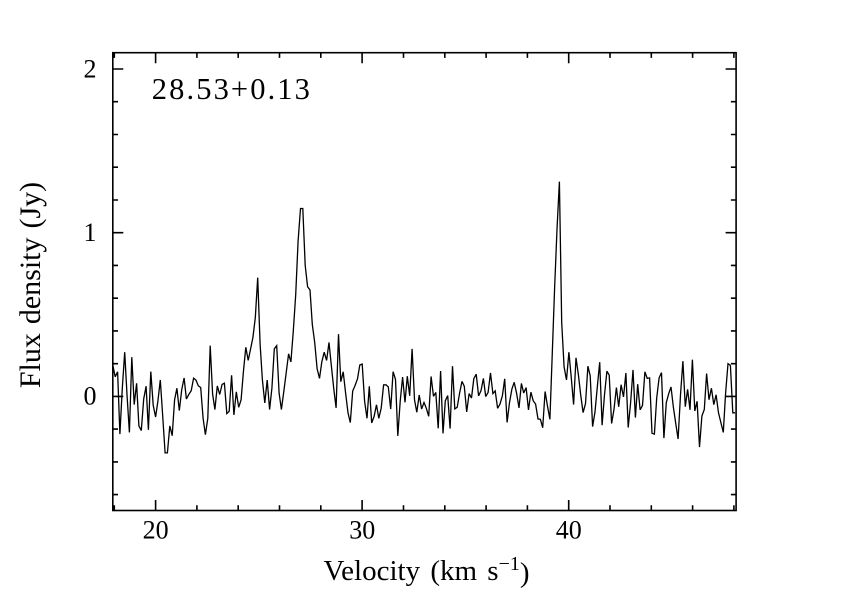 The image size is (842, 595). What do you see at coordinates (30, 285) in the screenshot?
I see `svg-text: Flux density (Jy)` at bounding box center [30, 285].